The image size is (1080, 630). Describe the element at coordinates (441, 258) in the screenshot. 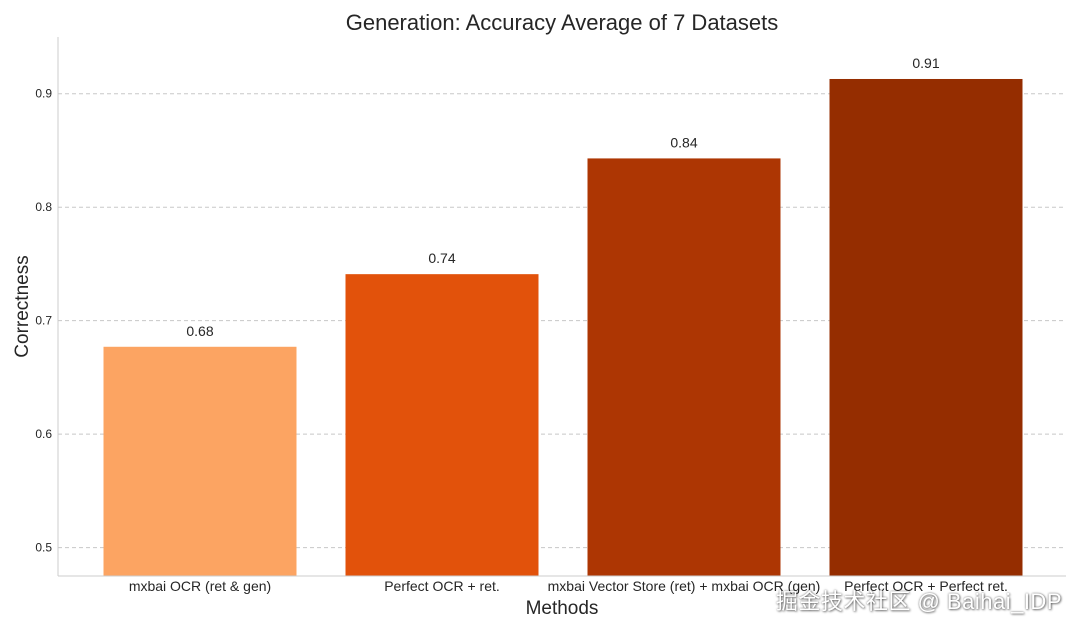

I see `bar-value-label: 0.74` at that location.